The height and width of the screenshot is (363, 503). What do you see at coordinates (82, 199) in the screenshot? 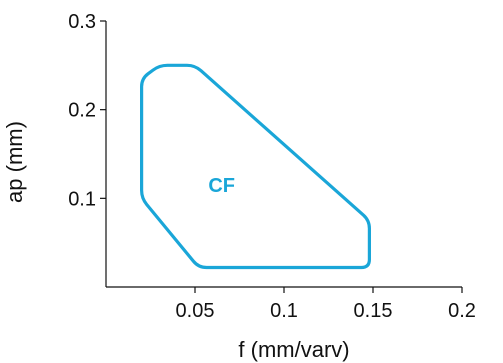
I see `y-tick-label: 0.1` at bounding box center [82, 199].